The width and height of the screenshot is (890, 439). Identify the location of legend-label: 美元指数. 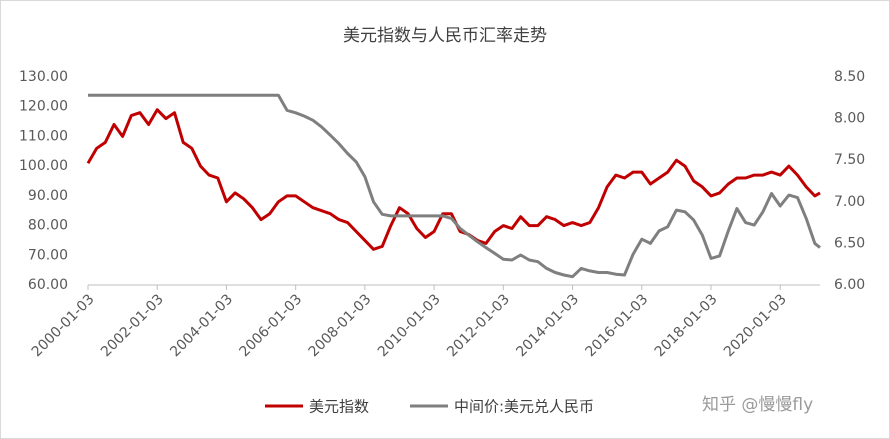
(339, 407).